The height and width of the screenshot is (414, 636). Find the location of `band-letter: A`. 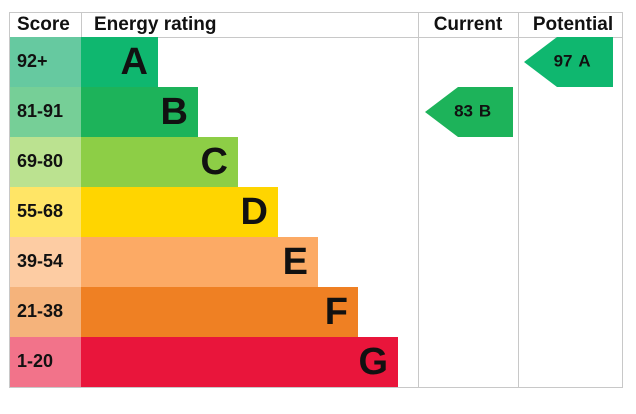

band-letter: A is located at coordinates (134, 62).